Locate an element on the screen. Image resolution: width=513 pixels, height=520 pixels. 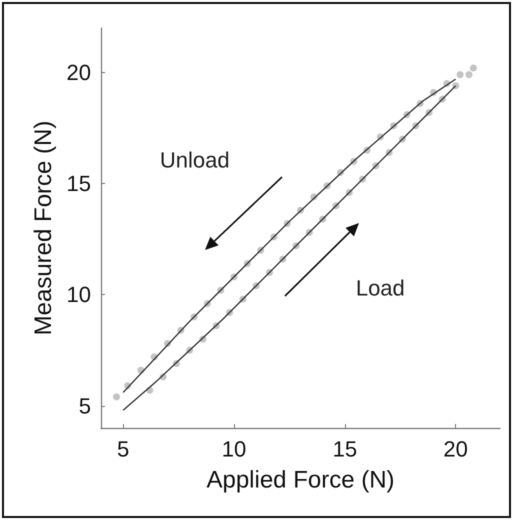
x-tick-label: 10 is located at coordinates (234, 449).